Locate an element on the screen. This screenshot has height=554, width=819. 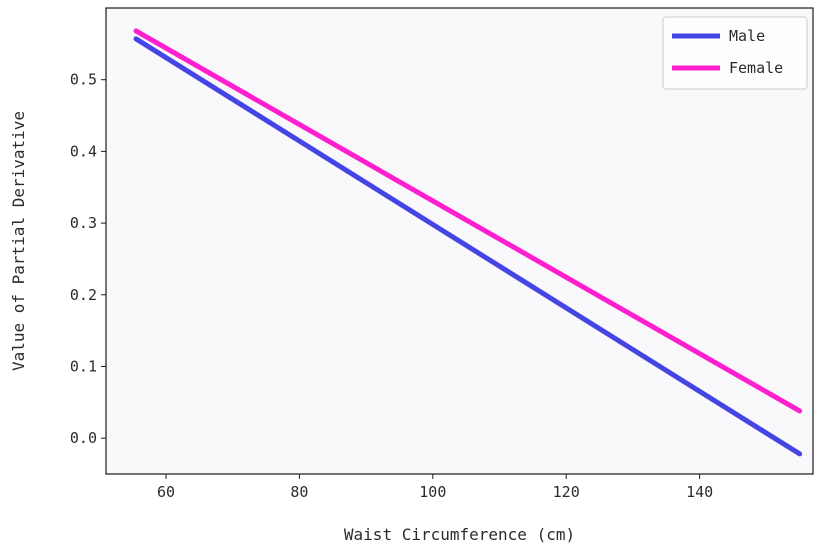
y-tick-label: 0.4 is located at coordinates (83, 151).